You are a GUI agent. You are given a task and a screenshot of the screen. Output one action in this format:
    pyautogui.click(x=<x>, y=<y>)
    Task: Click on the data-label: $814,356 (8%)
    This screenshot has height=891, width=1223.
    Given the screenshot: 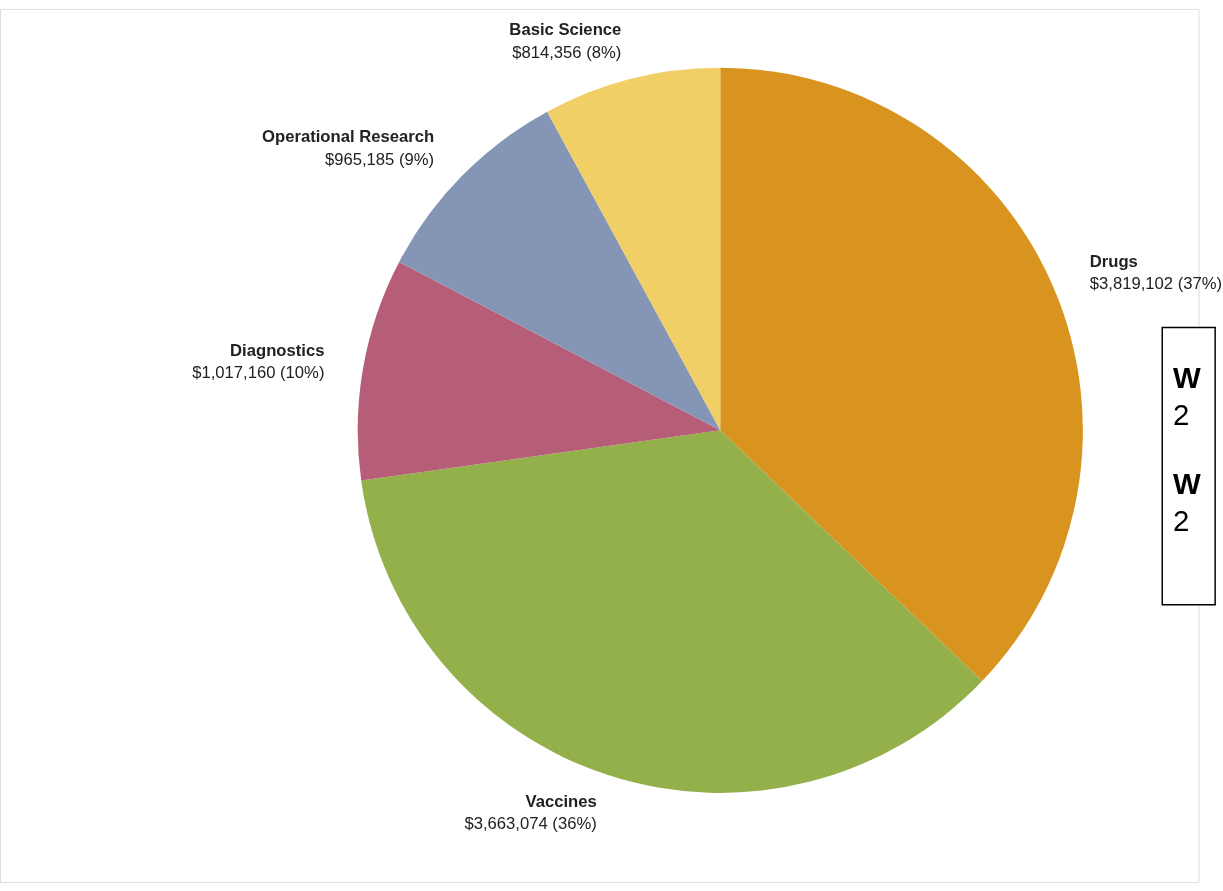 What is the action you would take?
    pyautogui.click(x=567, y=52)
    